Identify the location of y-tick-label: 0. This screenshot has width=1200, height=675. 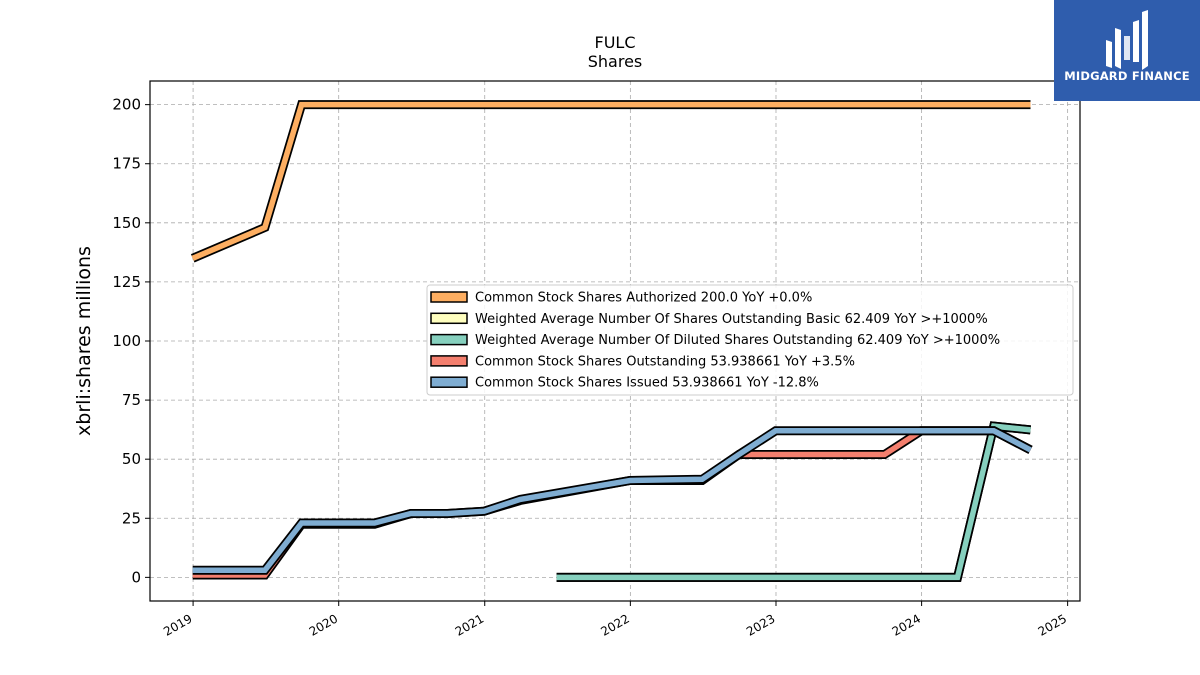
(136, 577).